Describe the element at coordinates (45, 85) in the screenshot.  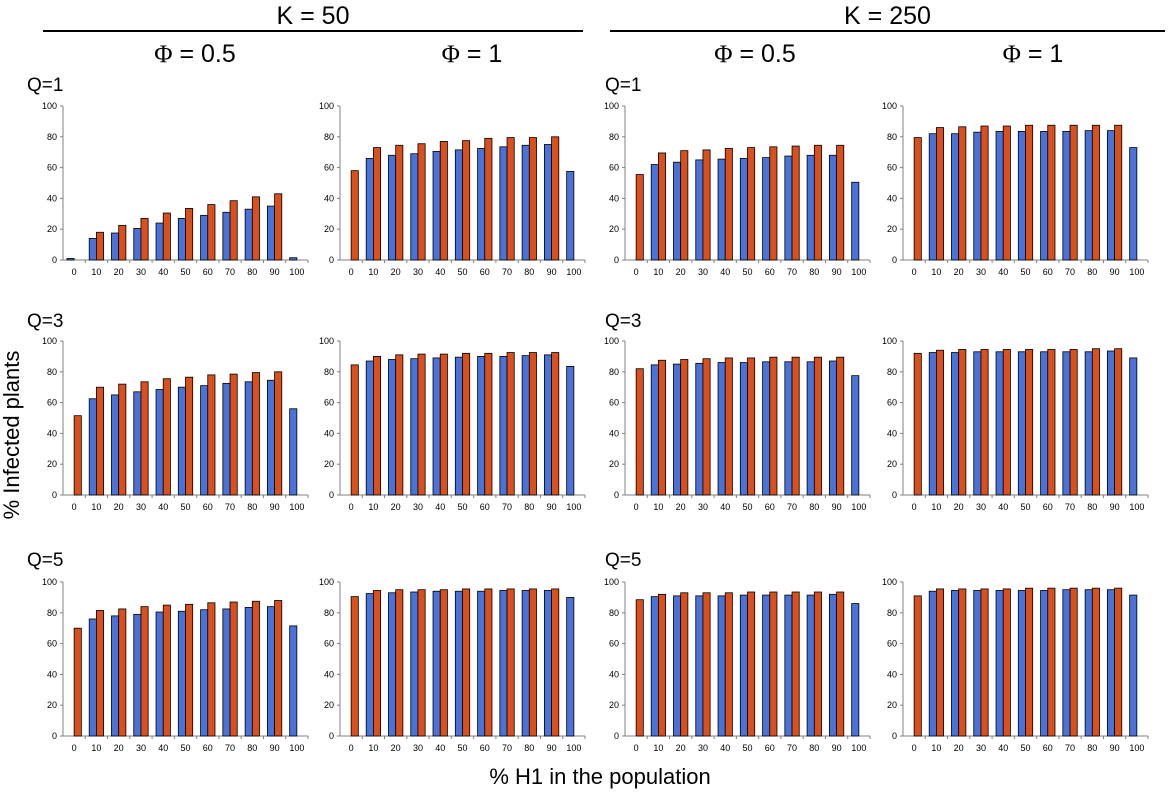
I see `q-label-1: Q=1` at that location.